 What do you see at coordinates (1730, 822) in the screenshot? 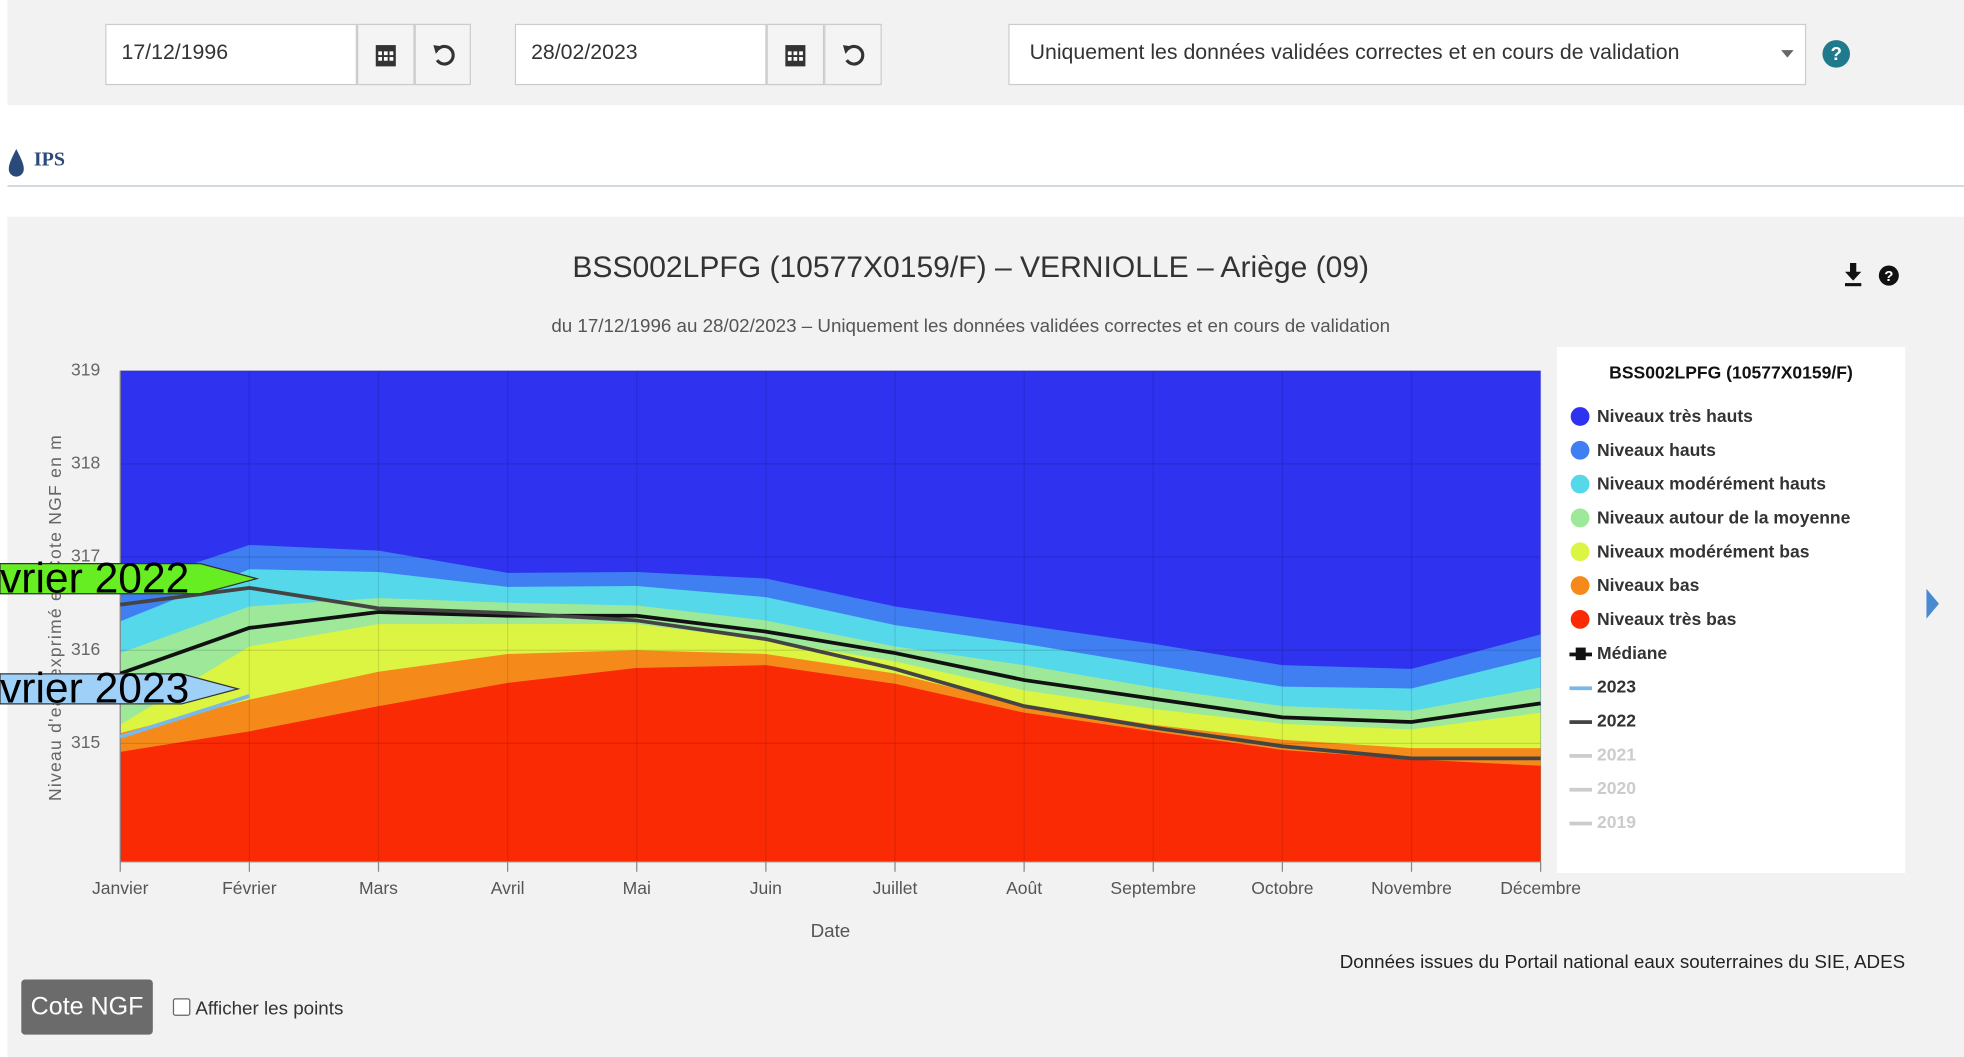
I see `legend-item: 2019` at bounding box center [1730, 822].